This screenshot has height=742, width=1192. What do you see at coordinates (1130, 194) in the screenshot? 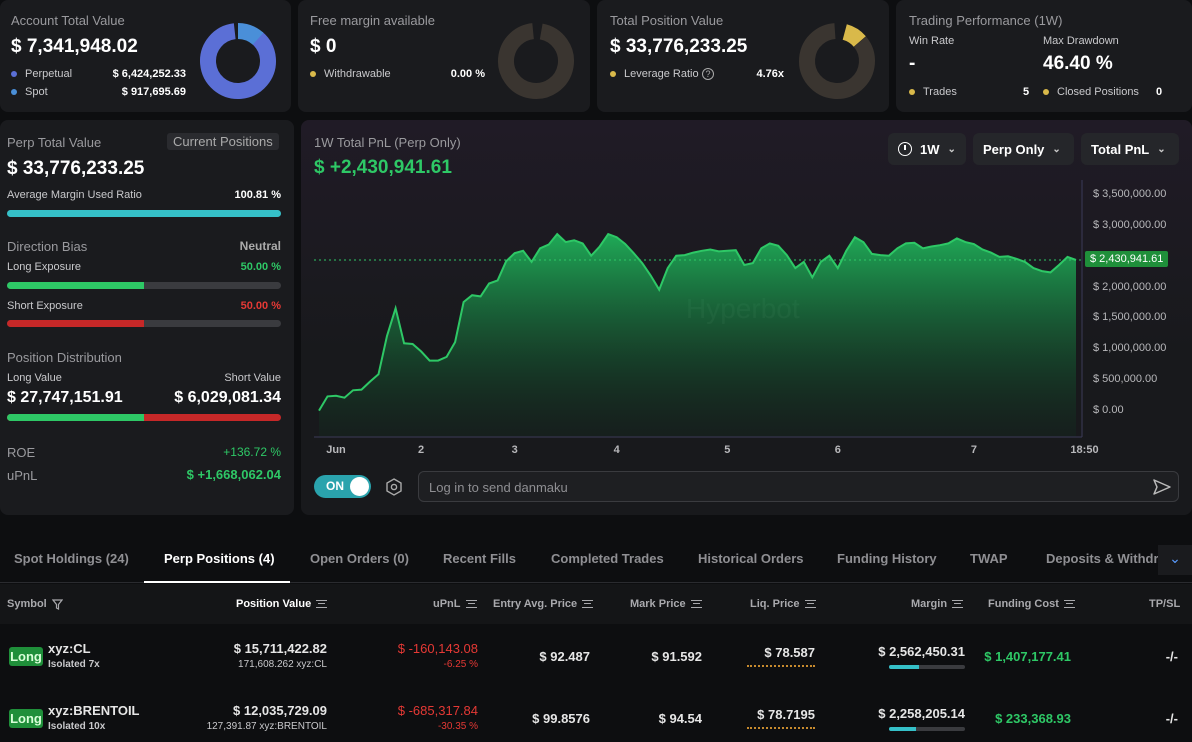
I see `y-tick-label: $ 3,500,000.00` at bounding box center [1130, 194].